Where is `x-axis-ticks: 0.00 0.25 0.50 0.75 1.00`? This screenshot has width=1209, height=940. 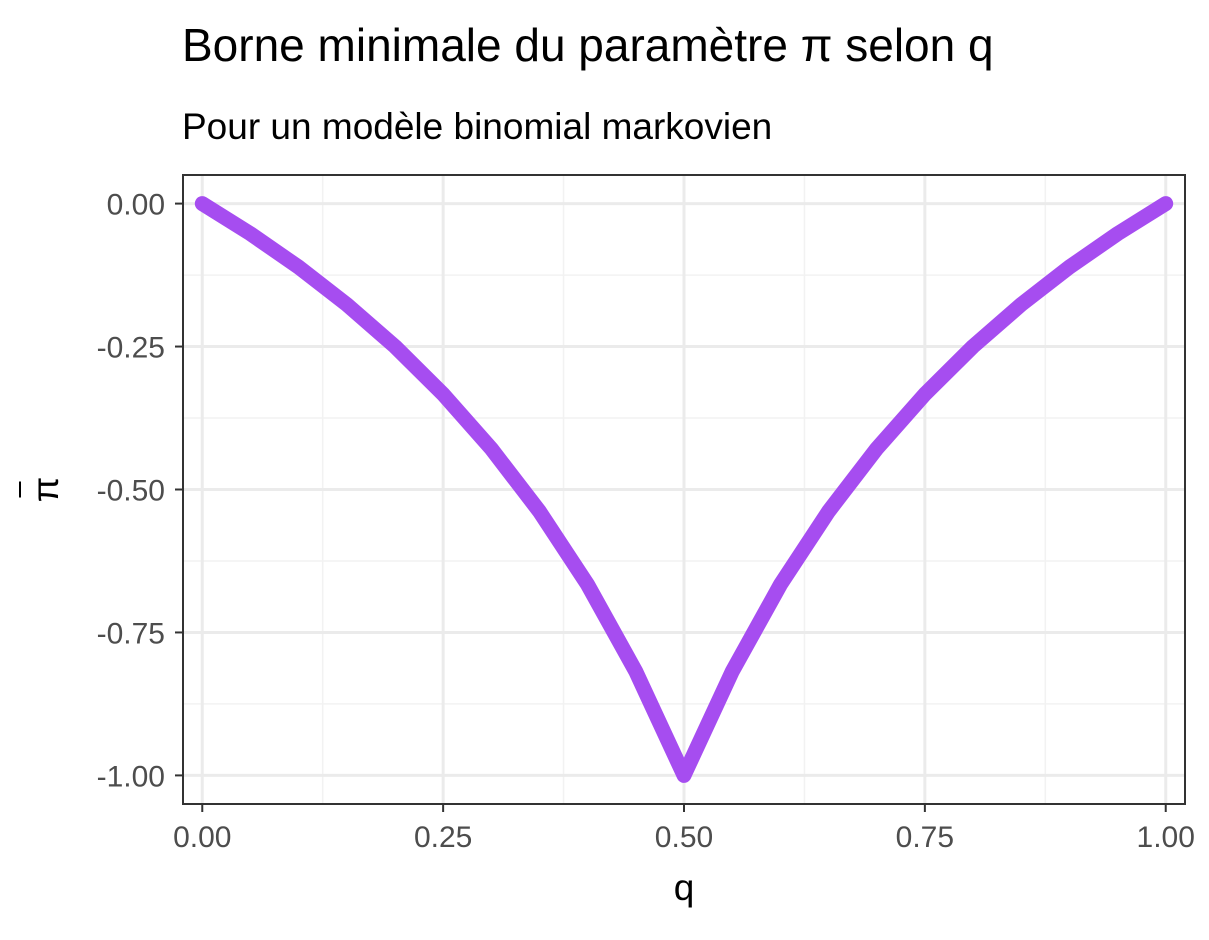 x-axis-ticks: 0.00 0.25 0.50 0.75 1.00 is located at coordinates (684, 829).